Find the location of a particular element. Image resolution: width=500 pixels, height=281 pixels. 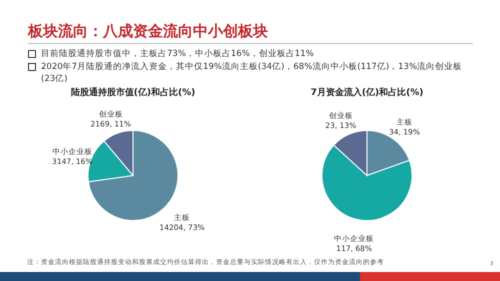

chart-title: 7月资金流入(亿)和占比(%) is located at coordinates (367, 92).